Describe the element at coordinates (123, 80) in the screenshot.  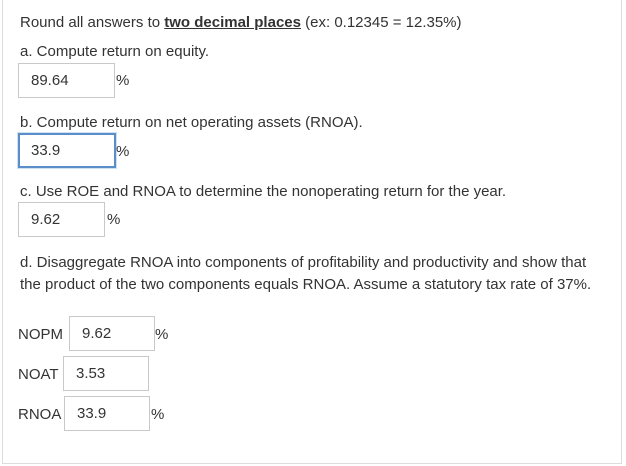
I see `roe-unit: %` at that location.